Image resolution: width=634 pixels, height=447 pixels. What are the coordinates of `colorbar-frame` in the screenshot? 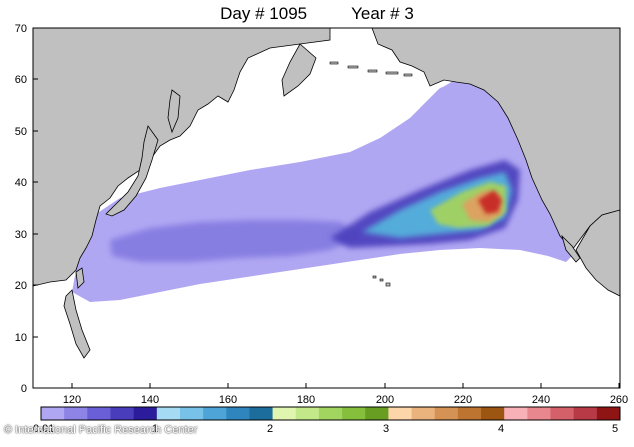 It's located at (330, 413).